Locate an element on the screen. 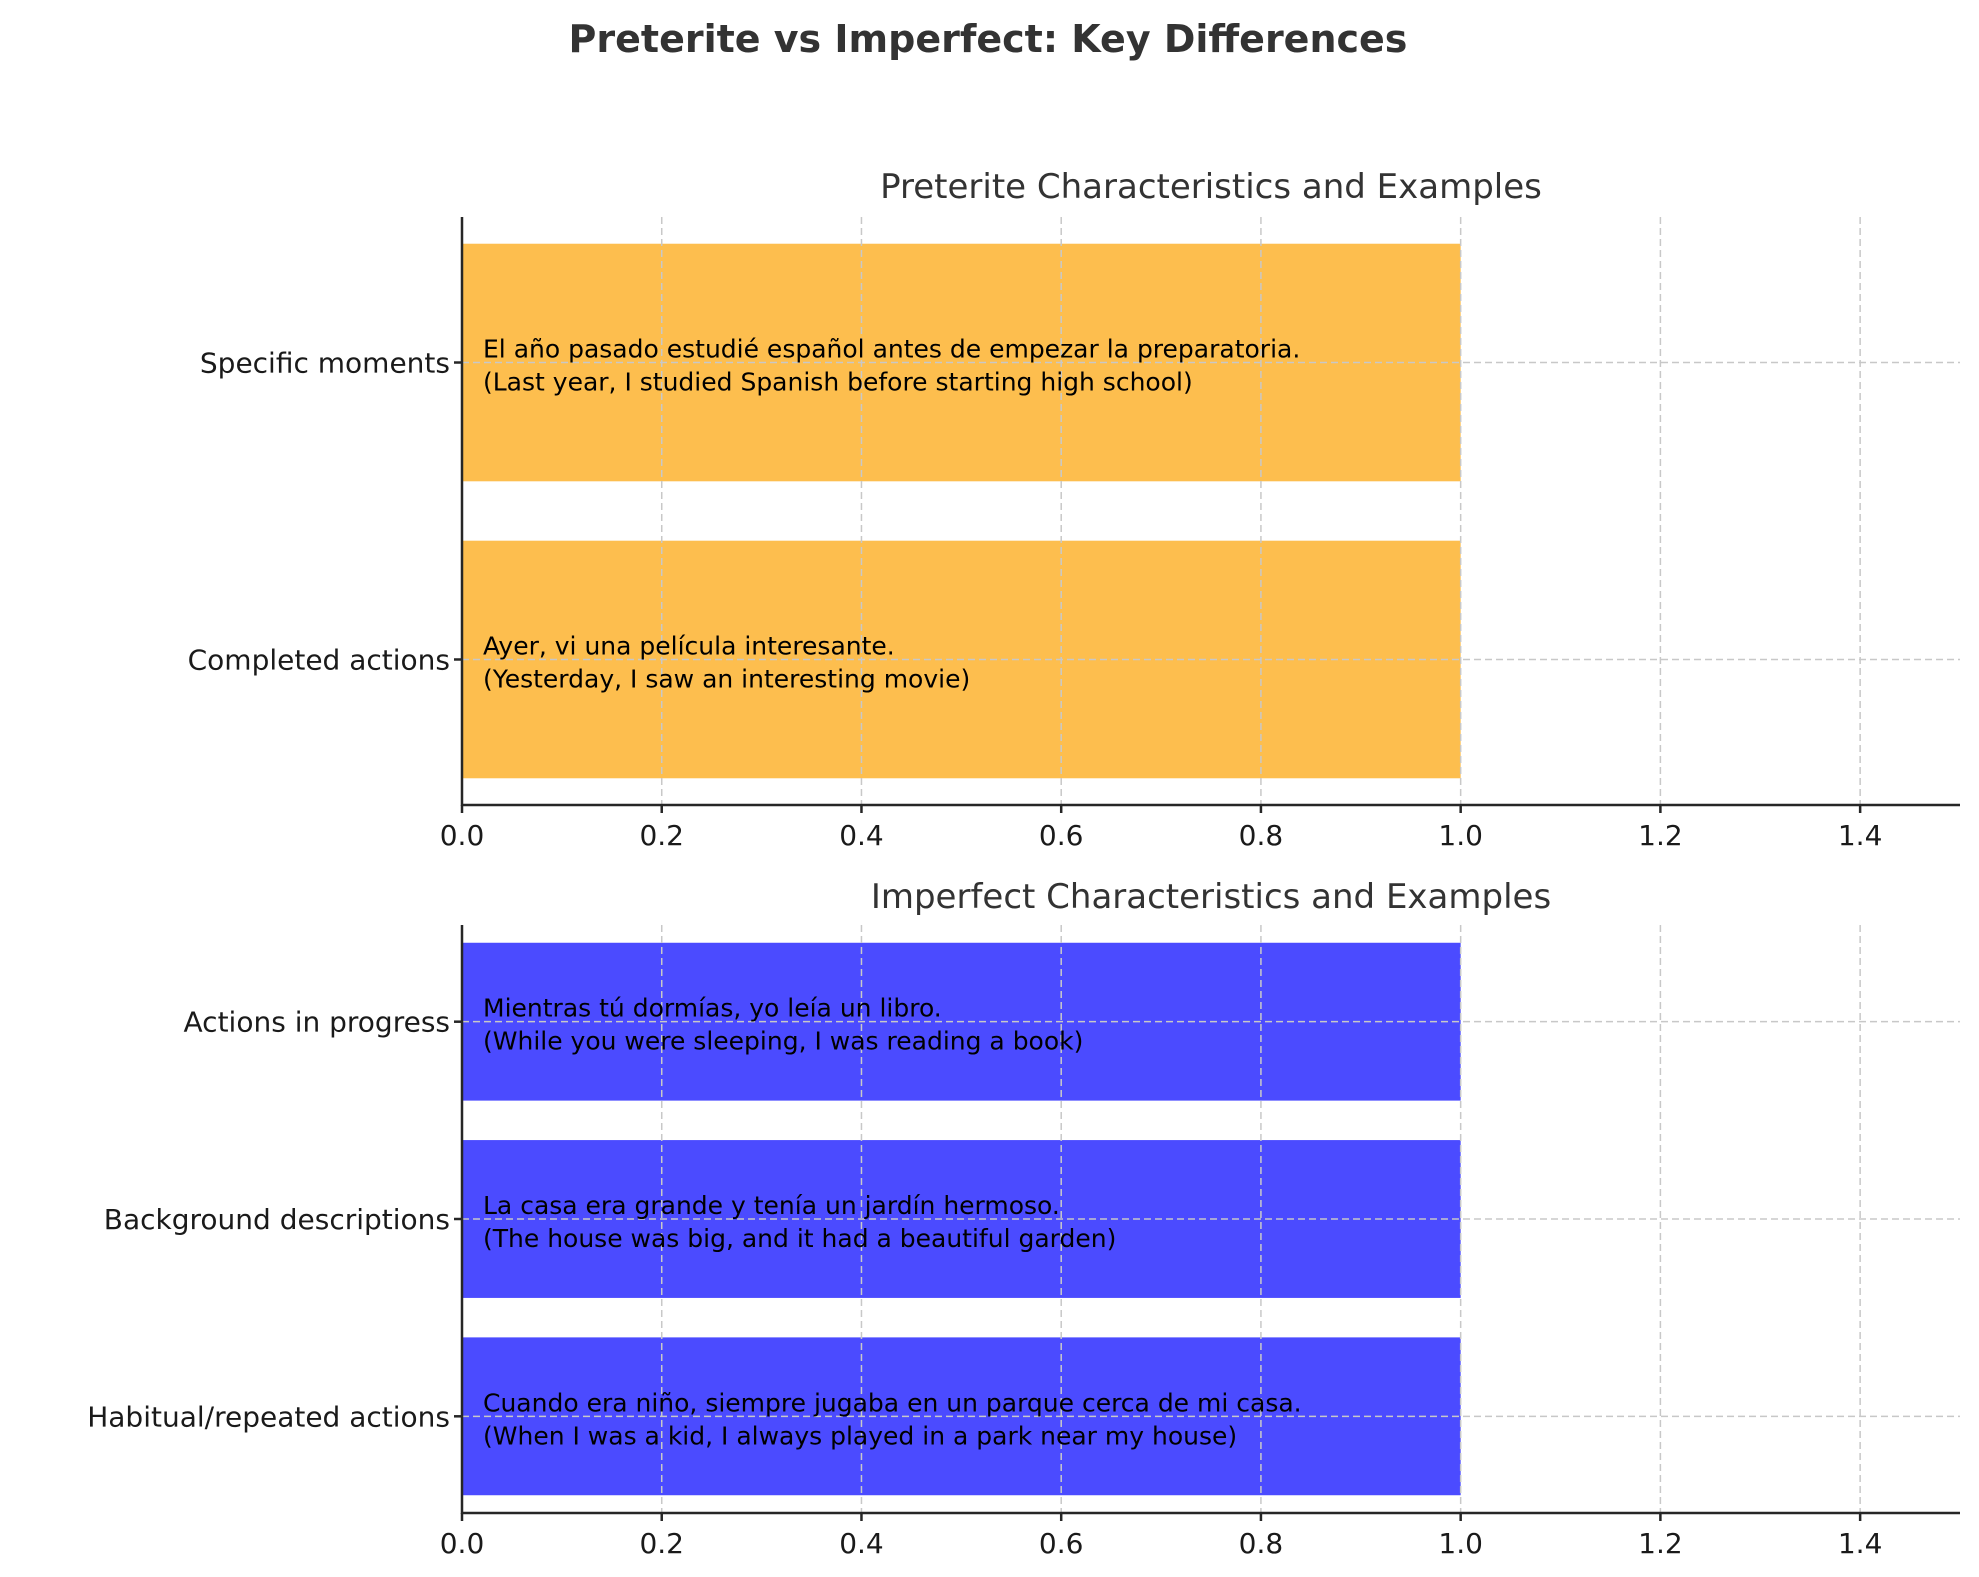 This screenshot has width=1979, height=1577. y-tick-label: Background descriptions is located at coordinates (277, 1219).